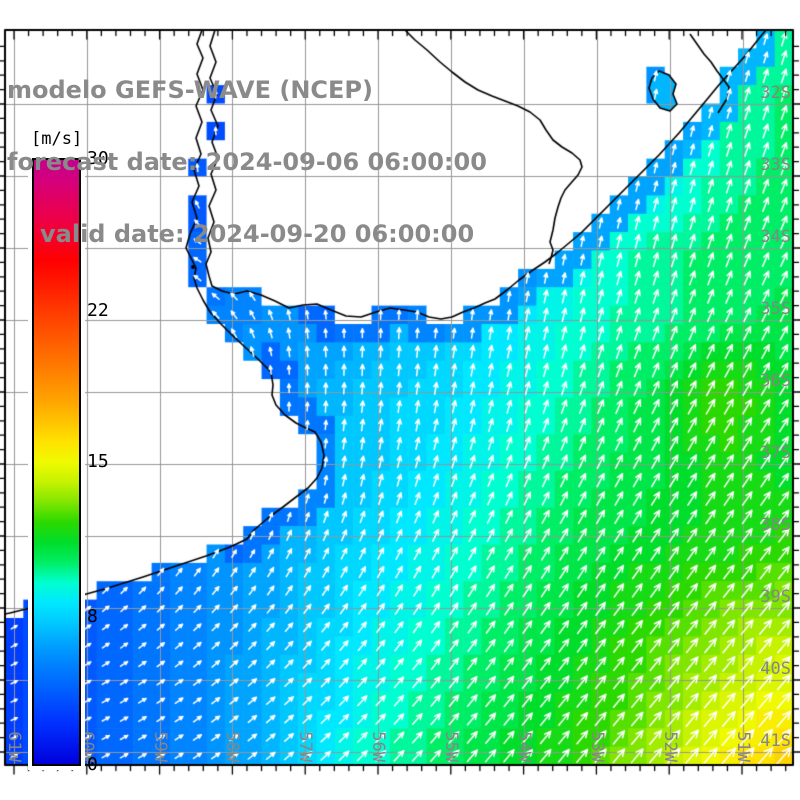 The width and height of the screenshot is (800, 800). What do you see at coordinates (775, 741) in the screenshot?
I see `lat-axis-label: 41S` at bounding box center [775, 741].